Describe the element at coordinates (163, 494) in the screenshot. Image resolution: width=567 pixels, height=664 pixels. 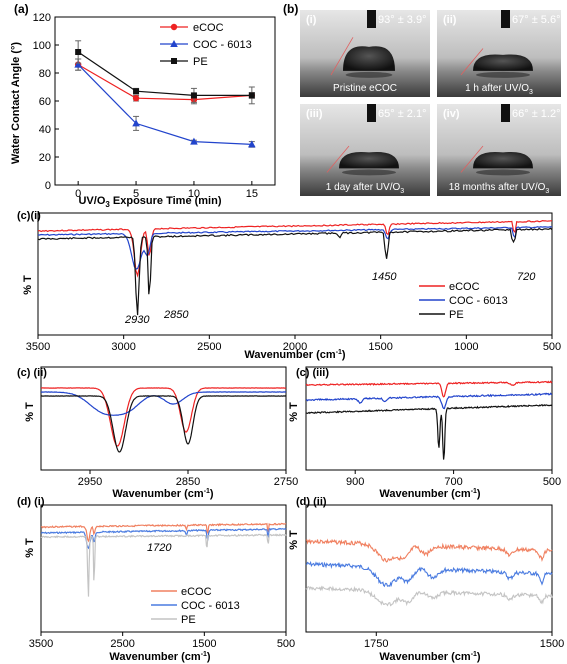
I see `panel-c-ii-xlabel: Wavenumber (cm-1)` at that location.